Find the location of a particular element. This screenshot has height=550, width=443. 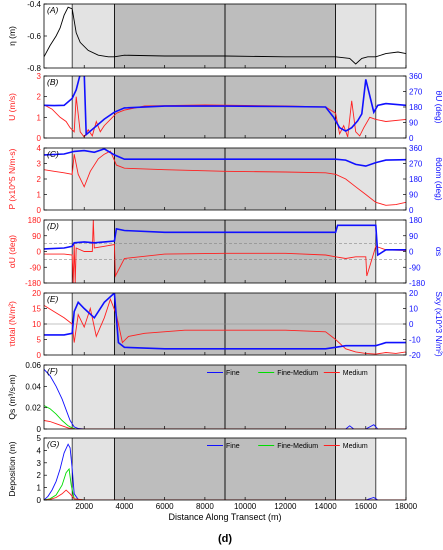

series-line-medium is located at coordinates (225, 424).